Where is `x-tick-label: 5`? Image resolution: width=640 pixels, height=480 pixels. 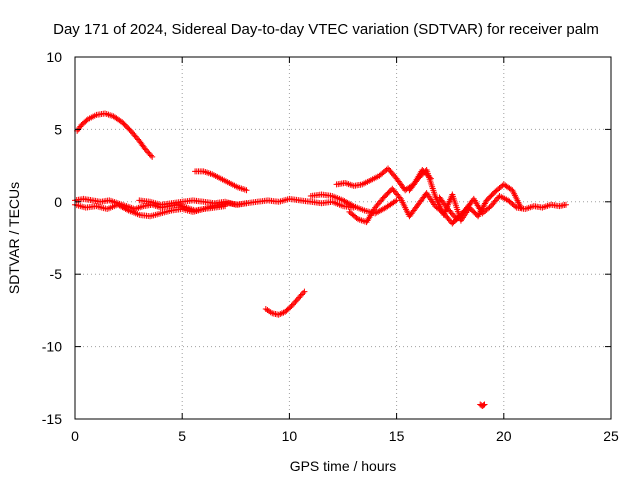 x-tick-label: 5 is located at coordinates (182, 436).